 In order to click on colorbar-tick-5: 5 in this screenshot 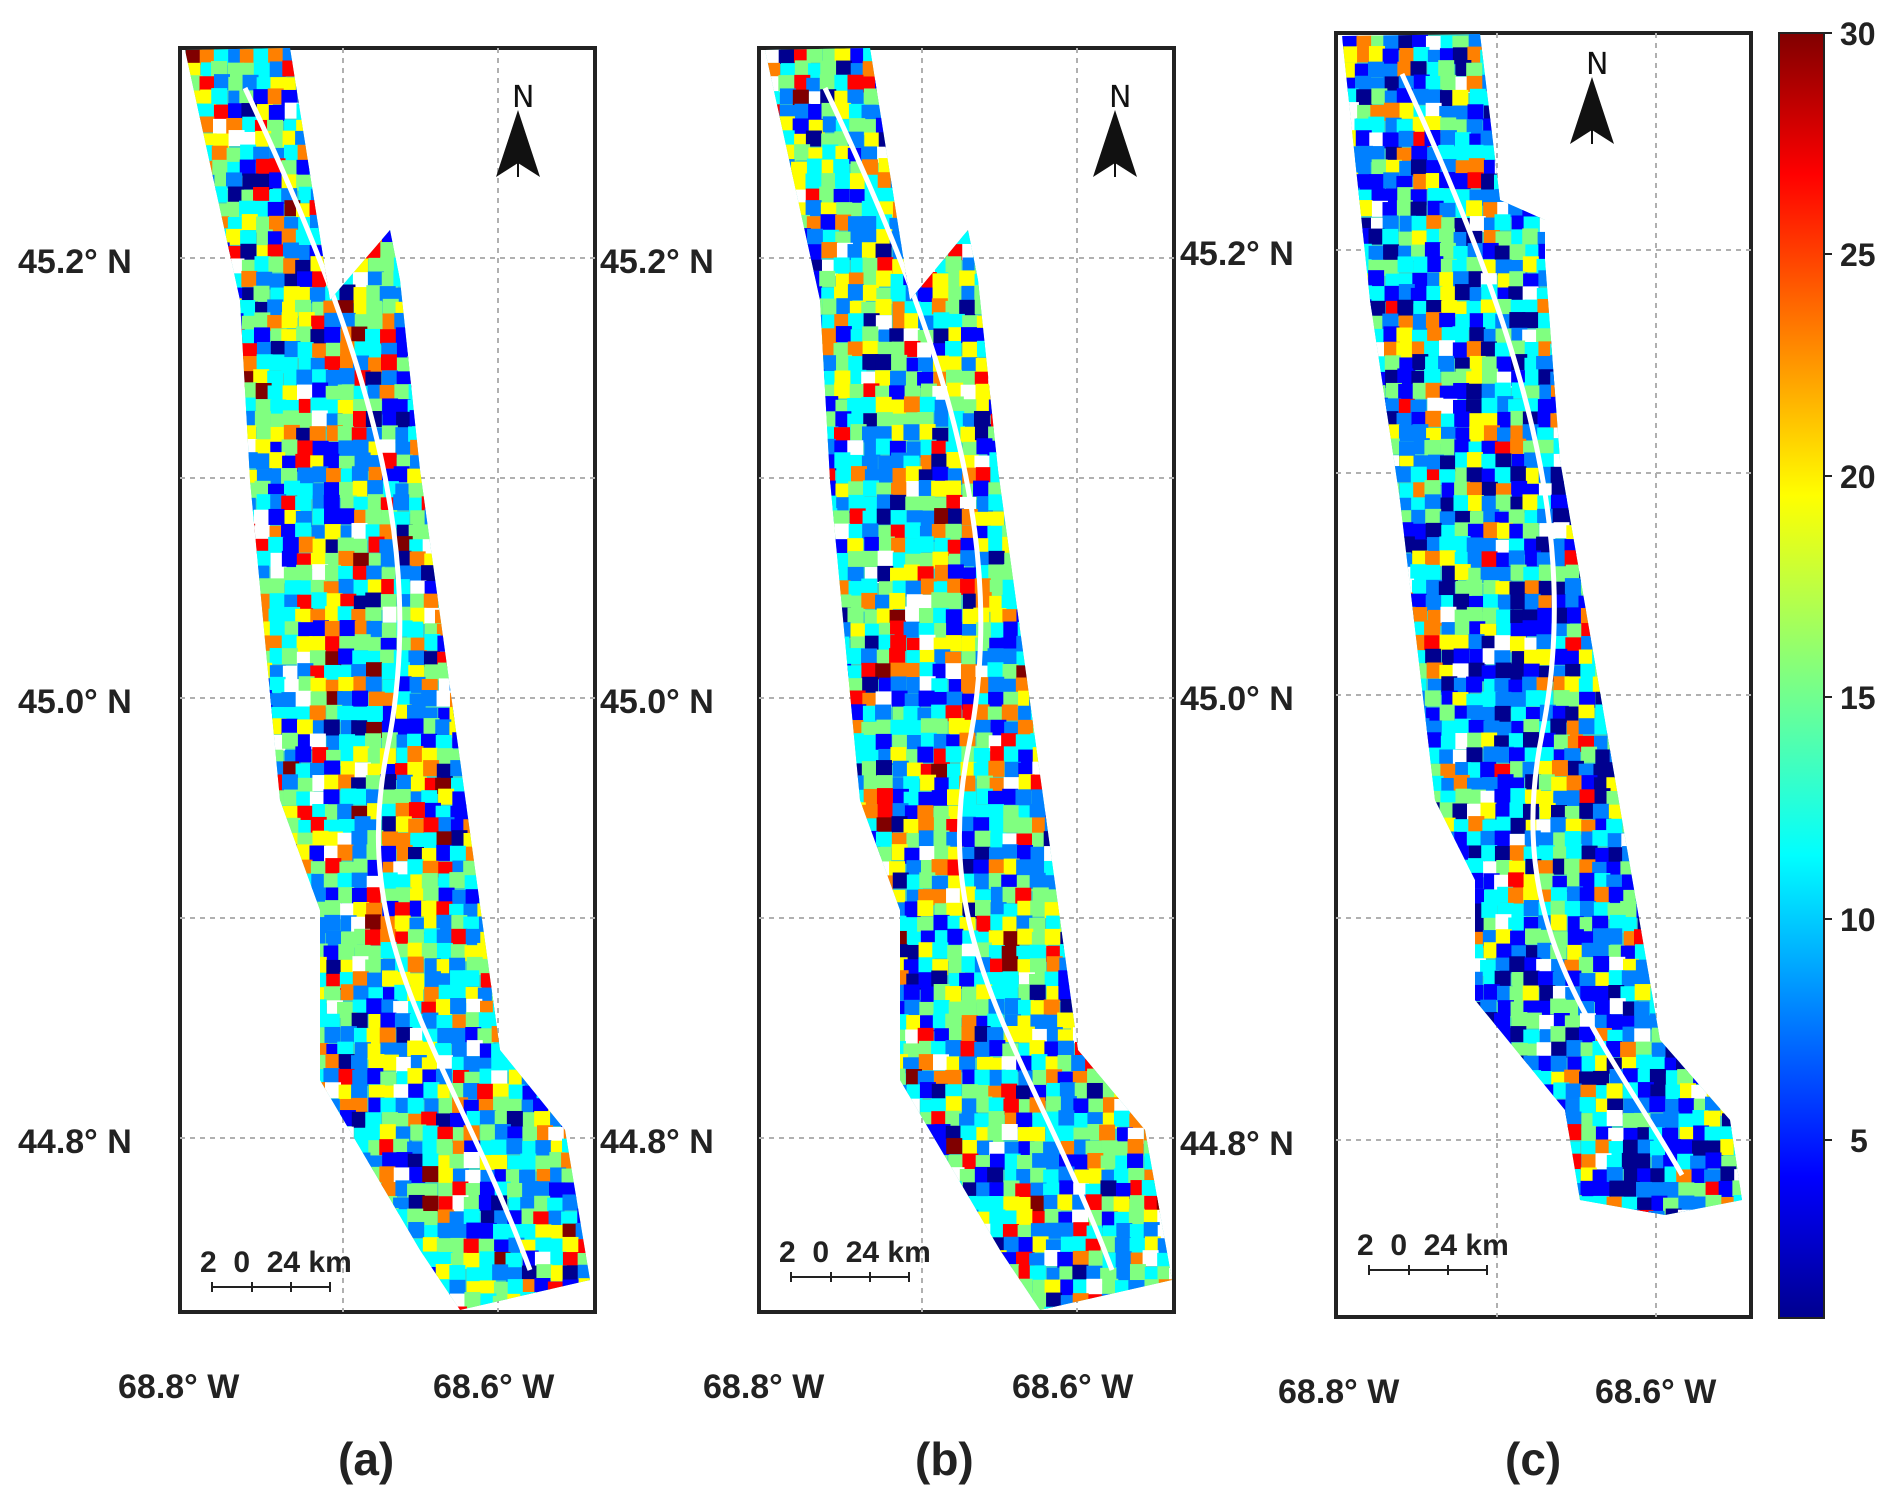, I will do `click(1859, 1141)`.